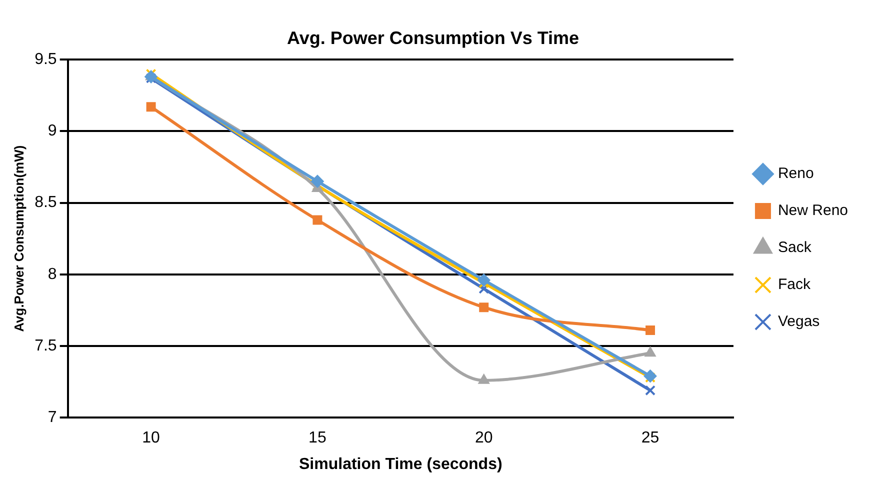  I want to click on y-axis-title: Avg.Power Consumption(mW), so click(18, 238).